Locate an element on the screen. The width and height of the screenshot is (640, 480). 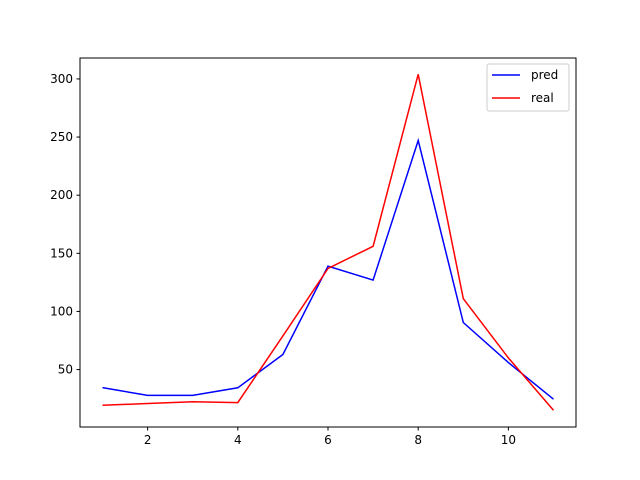
y-tick-label: 200 is located at coordinates (61, 195).